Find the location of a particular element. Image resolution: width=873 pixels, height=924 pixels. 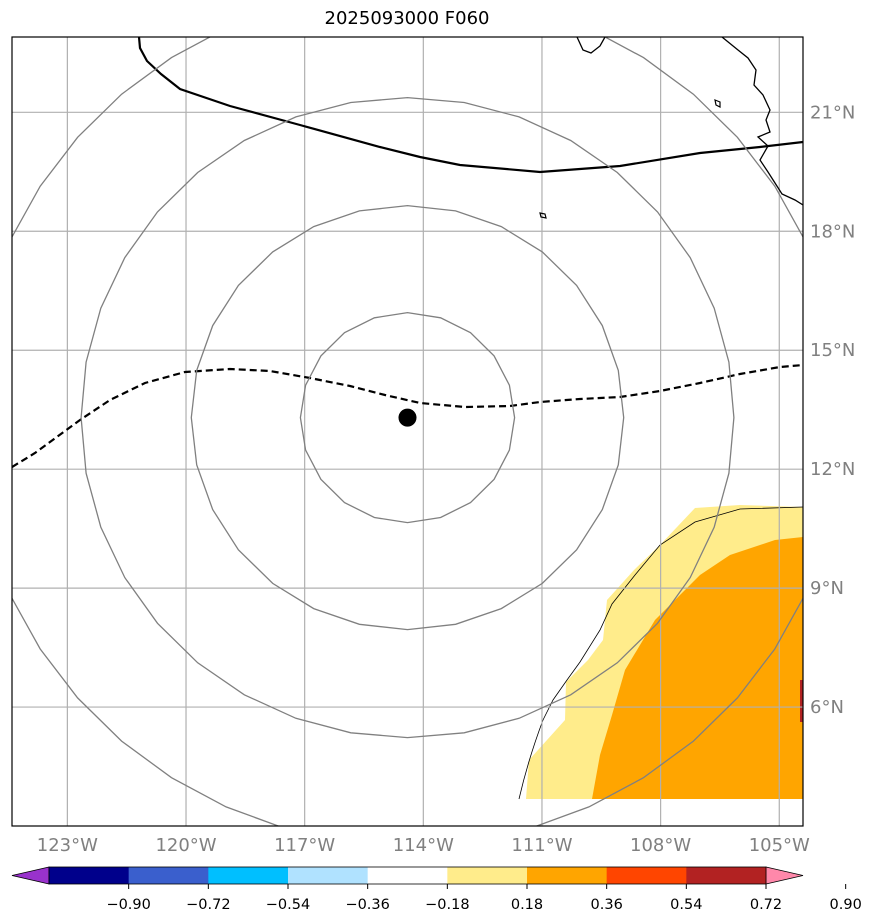

colorbar-tick-label: 0.18 is located at coordinates (527, 905).